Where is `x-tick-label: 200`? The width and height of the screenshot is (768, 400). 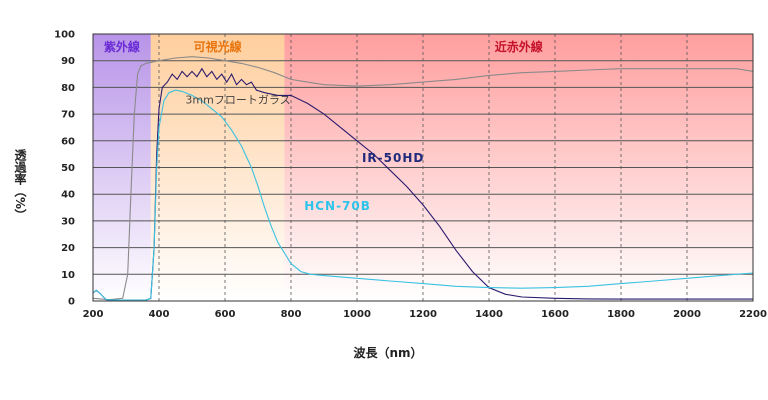
x-tick-label: 200 is located at coordinates (93, 314).